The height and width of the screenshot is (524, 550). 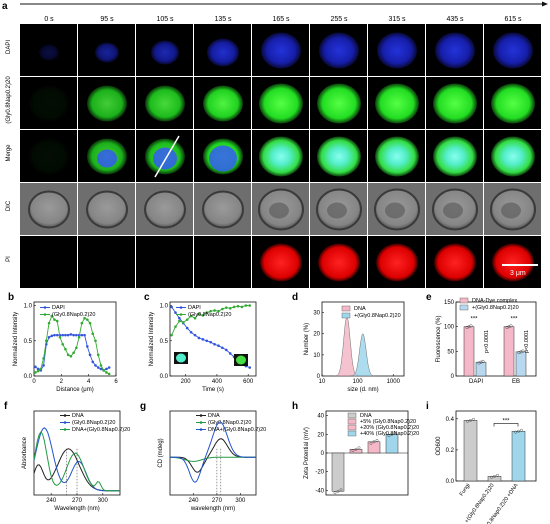 I want to click on x-tick-label: 270, so click(x=77, y=501).